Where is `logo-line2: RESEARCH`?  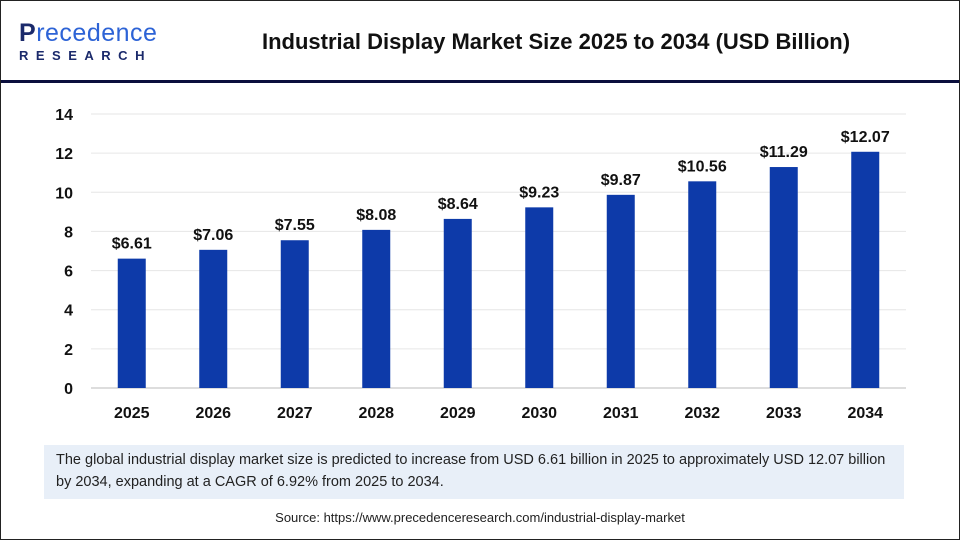 logo-line2: RESEARCH is located at coordinates (85, 55).